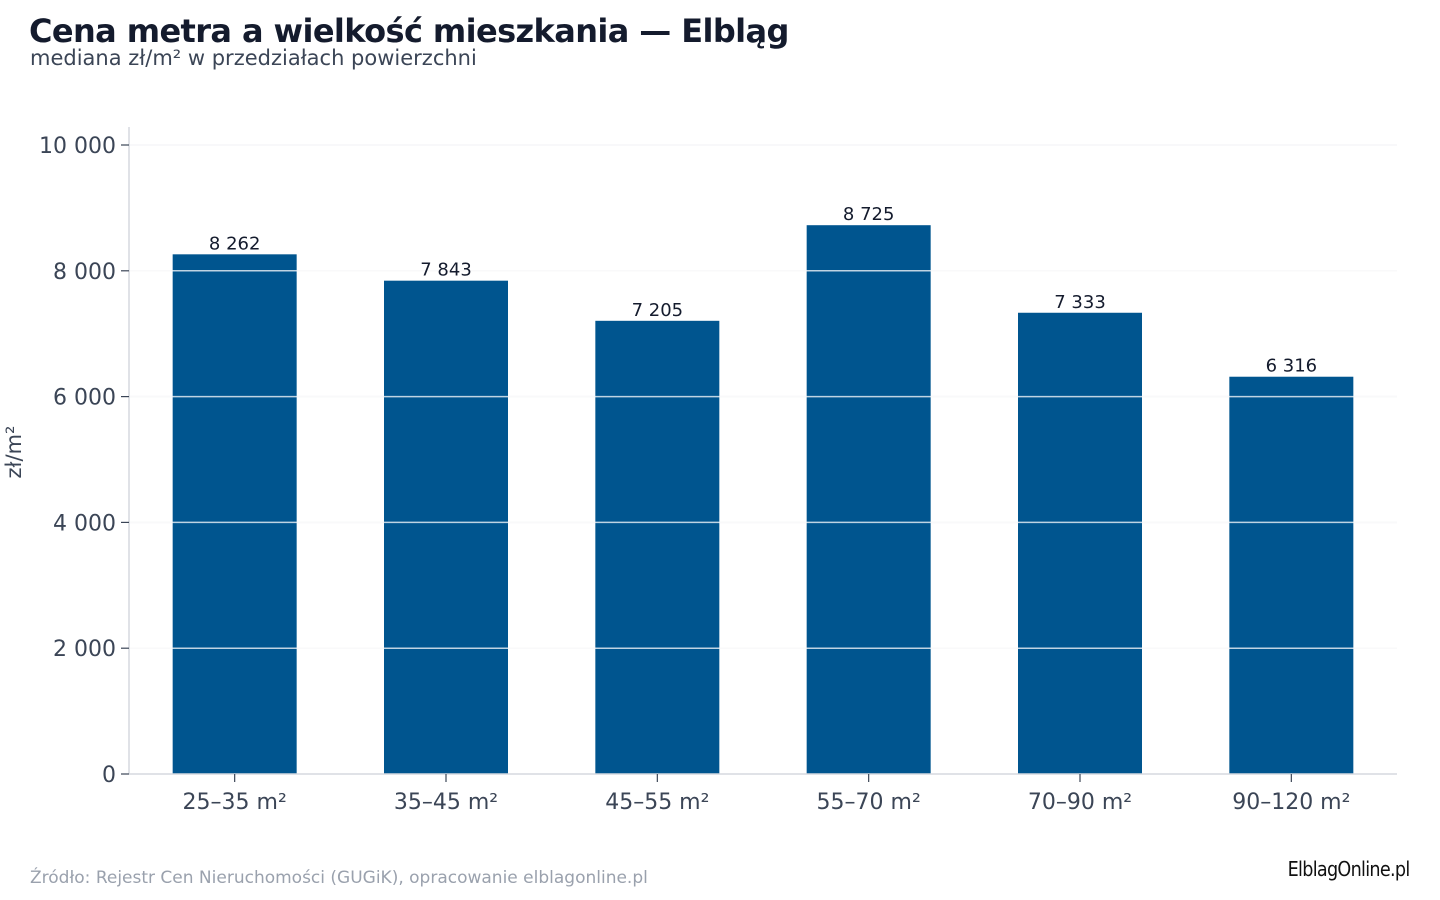  Describe the element at coordinates (253, 58) in the screenshot. I see `chart-subtitle: mediana zł/m² w przedziałach powierzchni` at that location.